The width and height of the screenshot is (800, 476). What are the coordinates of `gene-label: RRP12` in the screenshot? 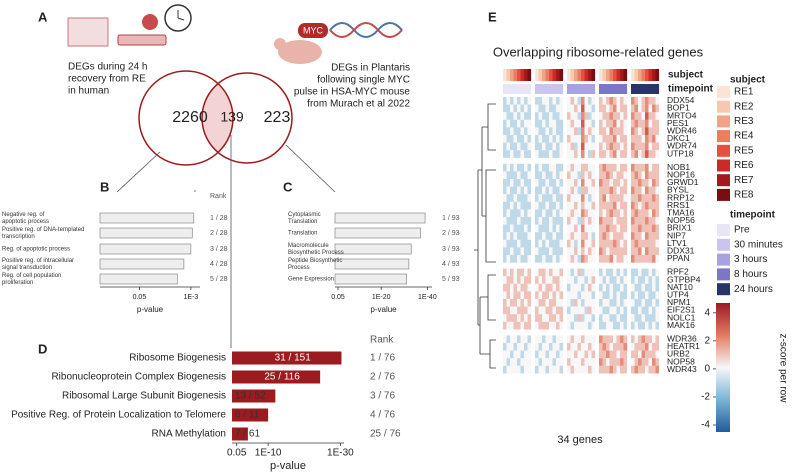 It's located at (681, 197).